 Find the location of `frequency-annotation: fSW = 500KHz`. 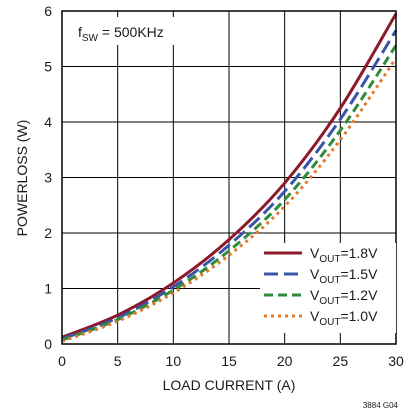

frequency-annotation: fSW = 500KHz is located at coordinates (121, 34).